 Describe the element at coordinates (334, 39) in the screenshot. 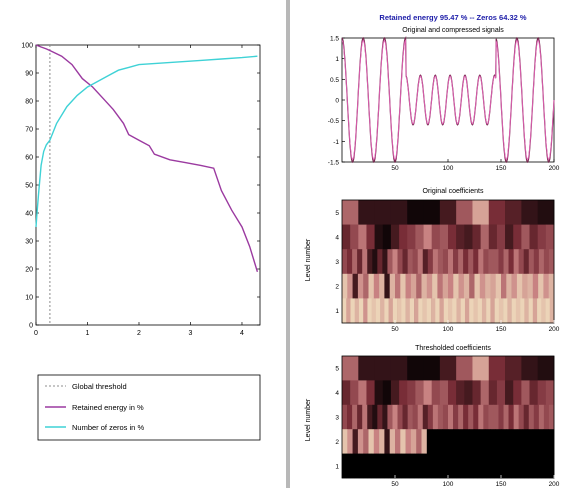

I see `signal-y-tick-label: 1.5` at that location.